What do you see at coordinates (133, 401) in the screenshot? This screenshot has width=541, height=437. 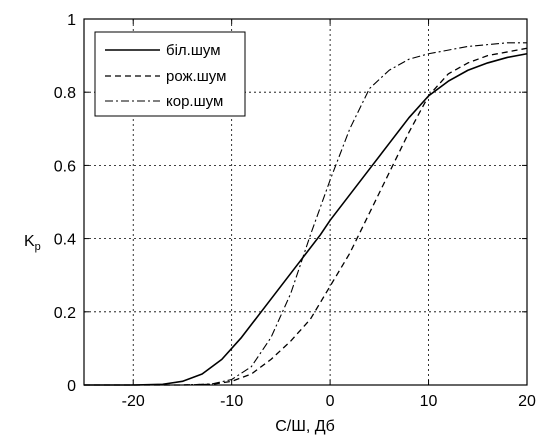 I see `x-tick-label: -20` at bounding box center [133, 401].